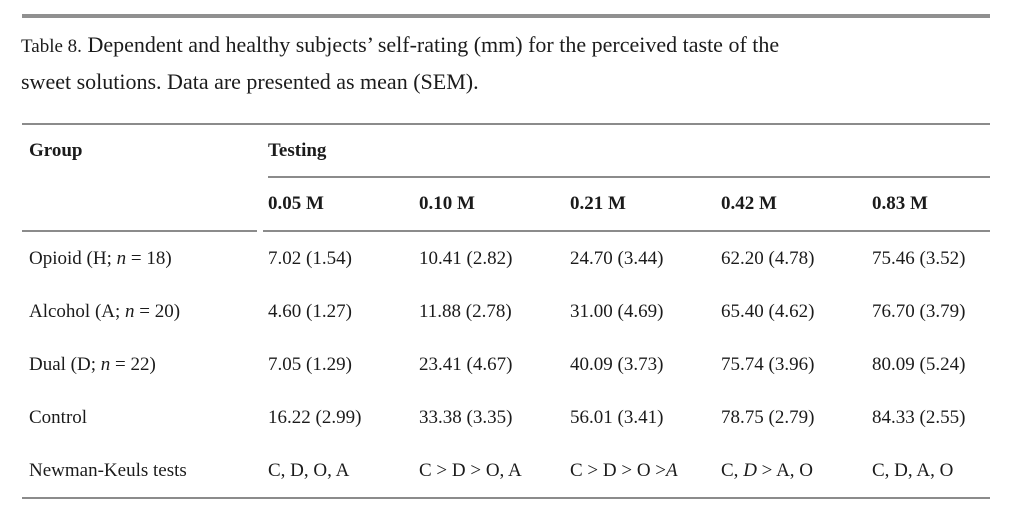 The width and height of the screenshot is (1022, 512). What do you see at coordinates (768, 311) in the screenshot?
I see `cell-alcohol-0-42m: 65.40 (4.62)` at bounding box center [768, 311].